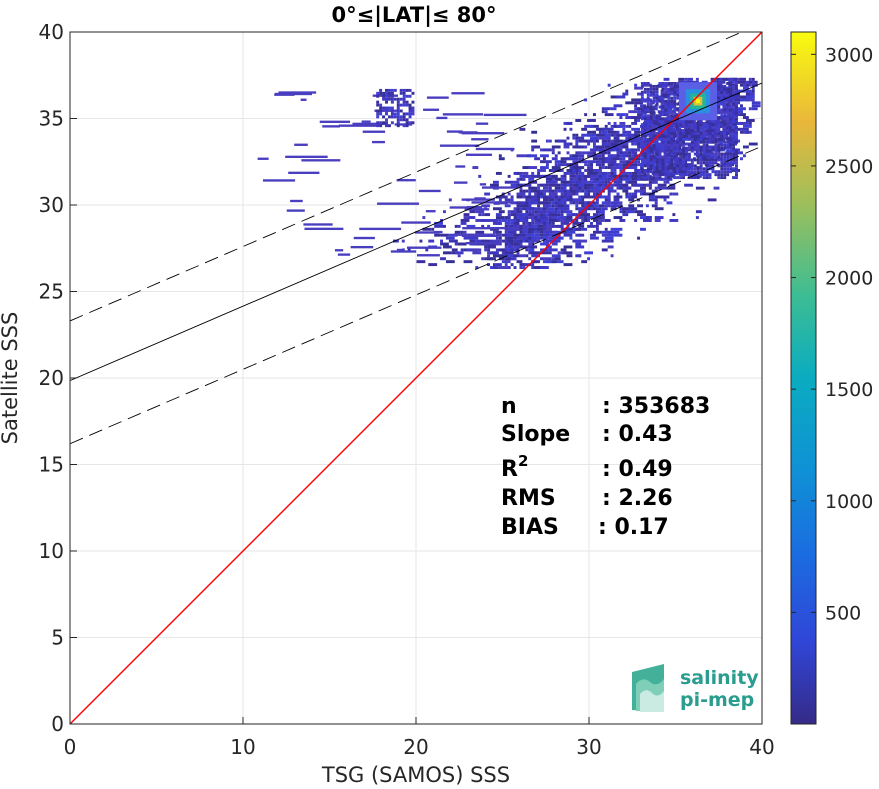  Describe the element at coordinates (849, 390) in the screenshot. I see `colorbar-tick-label: 1500` at that location.